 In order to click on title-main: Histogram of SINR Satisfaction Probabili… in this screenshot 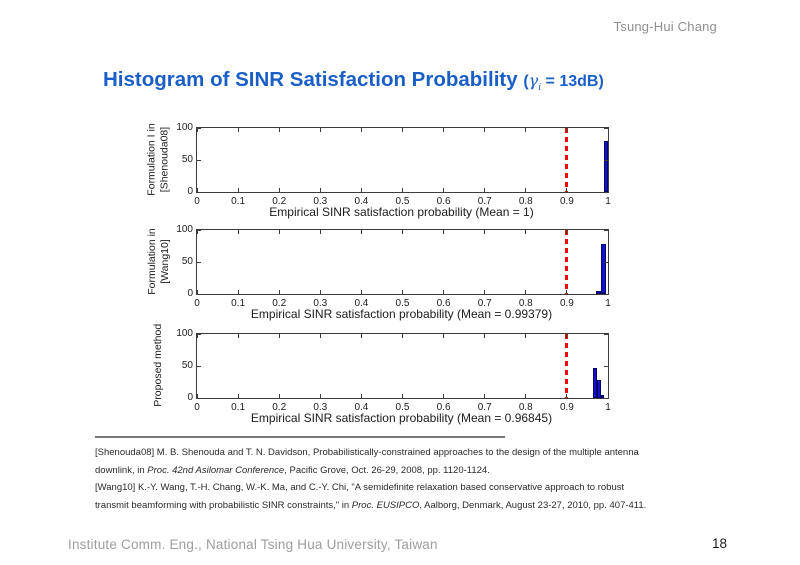, I will do `click(313, 79)`.